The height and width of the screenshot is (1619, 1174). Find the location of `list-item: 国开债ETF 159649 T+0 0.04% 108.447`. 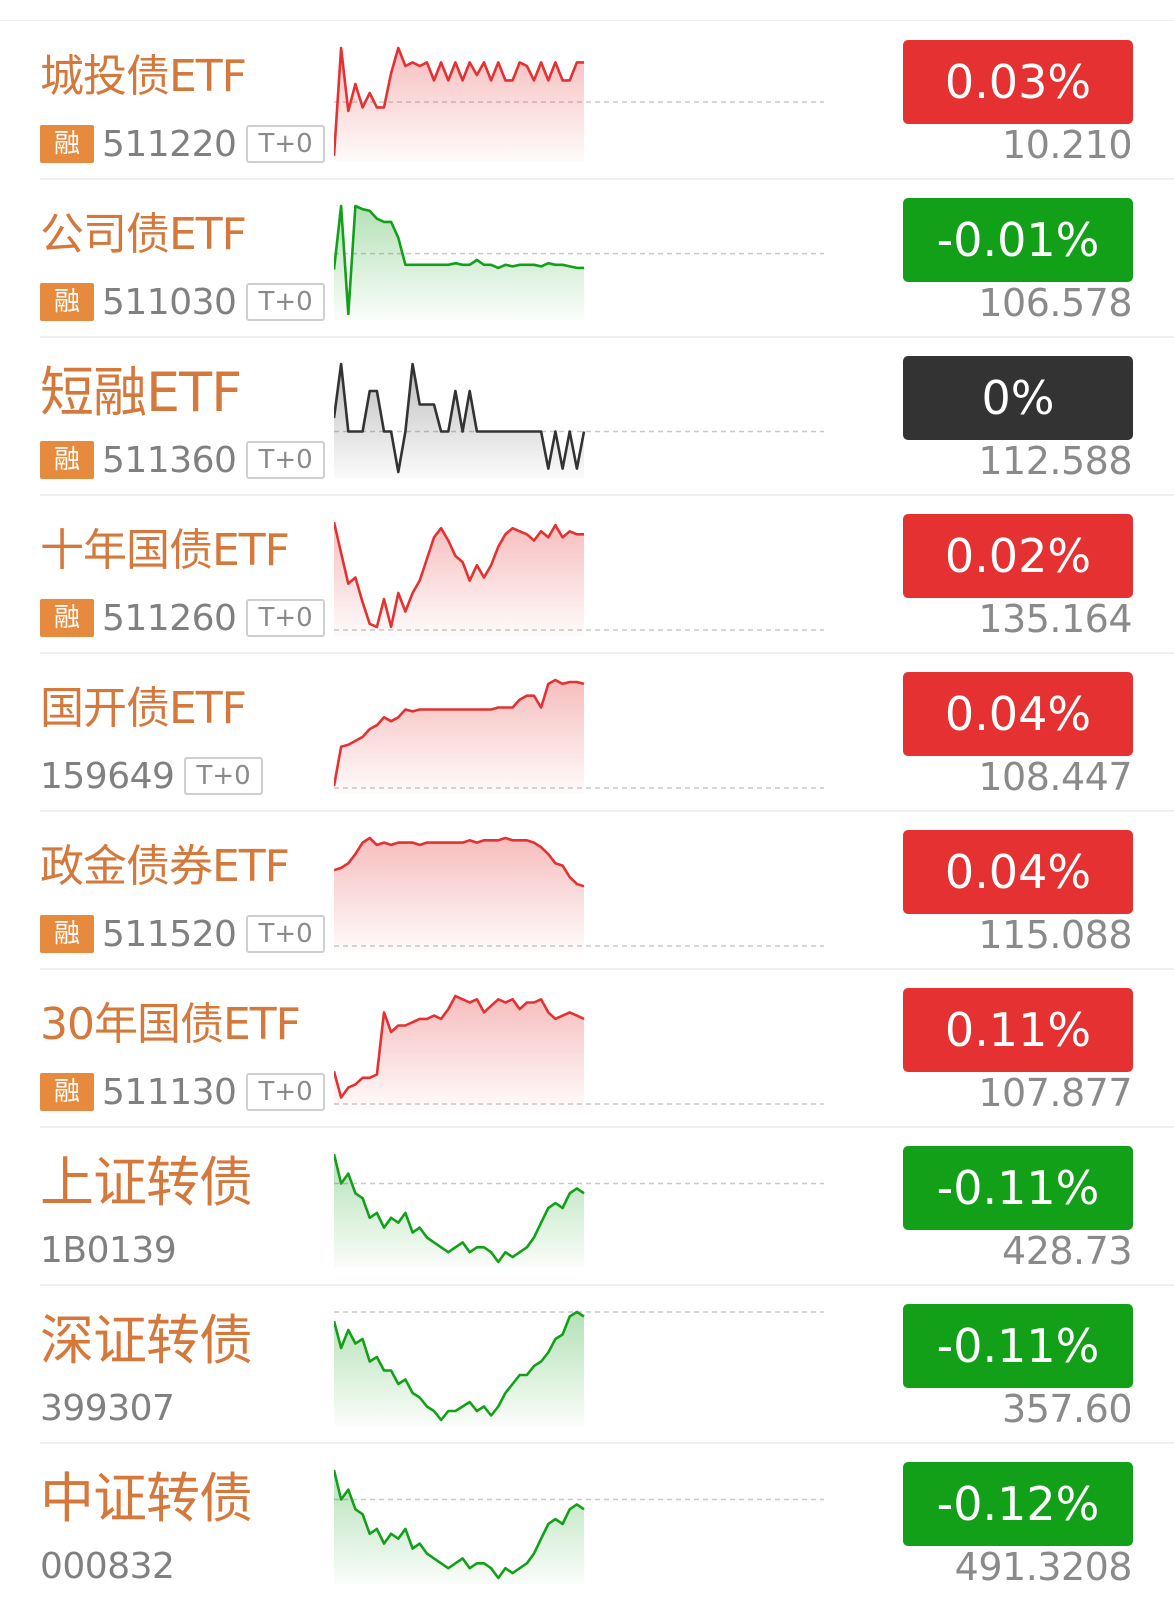

list-item: 国开债ETF 159649 T+0 0.04% 108.447 is located at coordinates (587, 733).